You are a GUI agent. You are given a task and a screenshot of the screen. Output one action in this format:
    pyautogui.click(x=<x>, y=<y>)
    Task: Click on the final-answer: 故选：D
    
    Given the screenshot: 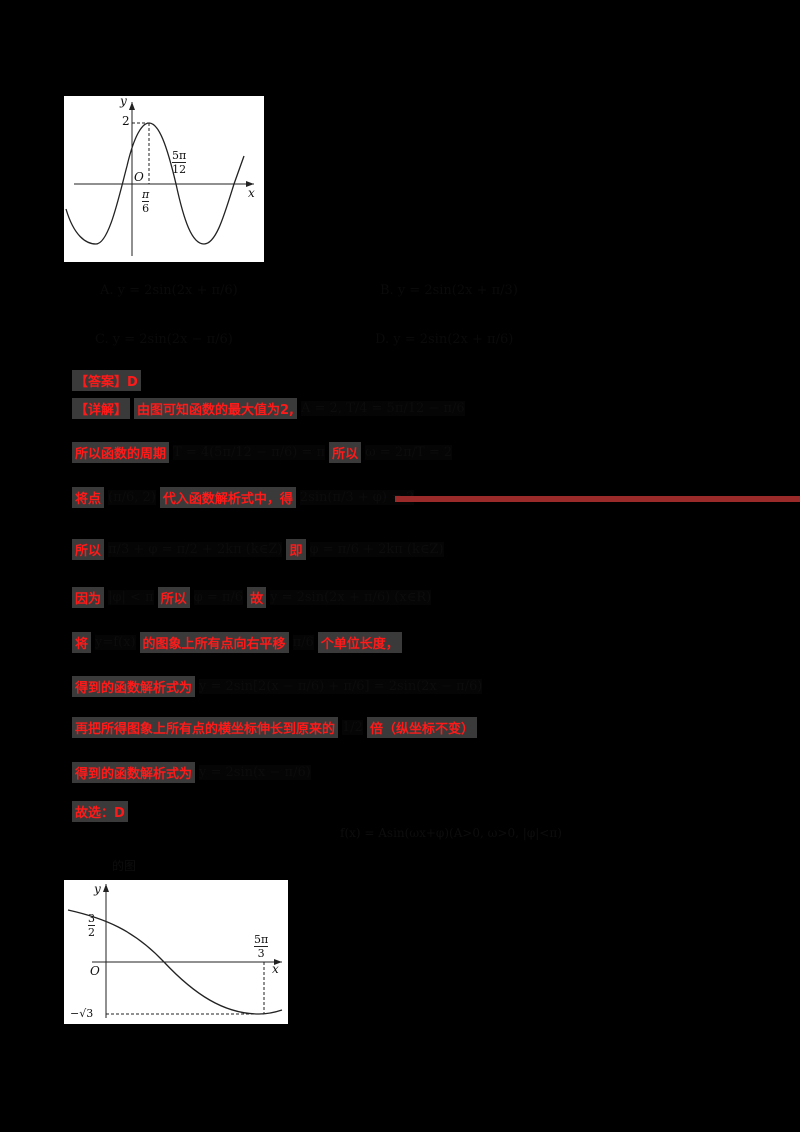 What is the action you would take?
    pyautogui.click(x=100, y=811)
    